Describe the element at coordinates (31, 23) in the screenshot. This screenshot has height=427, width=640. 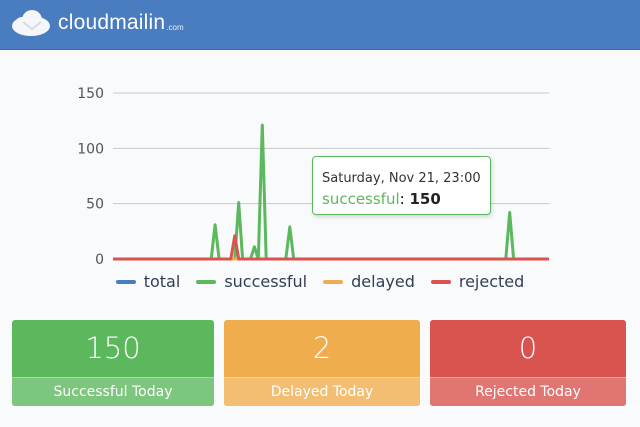
I see `cloud-mail-icon` at that location.